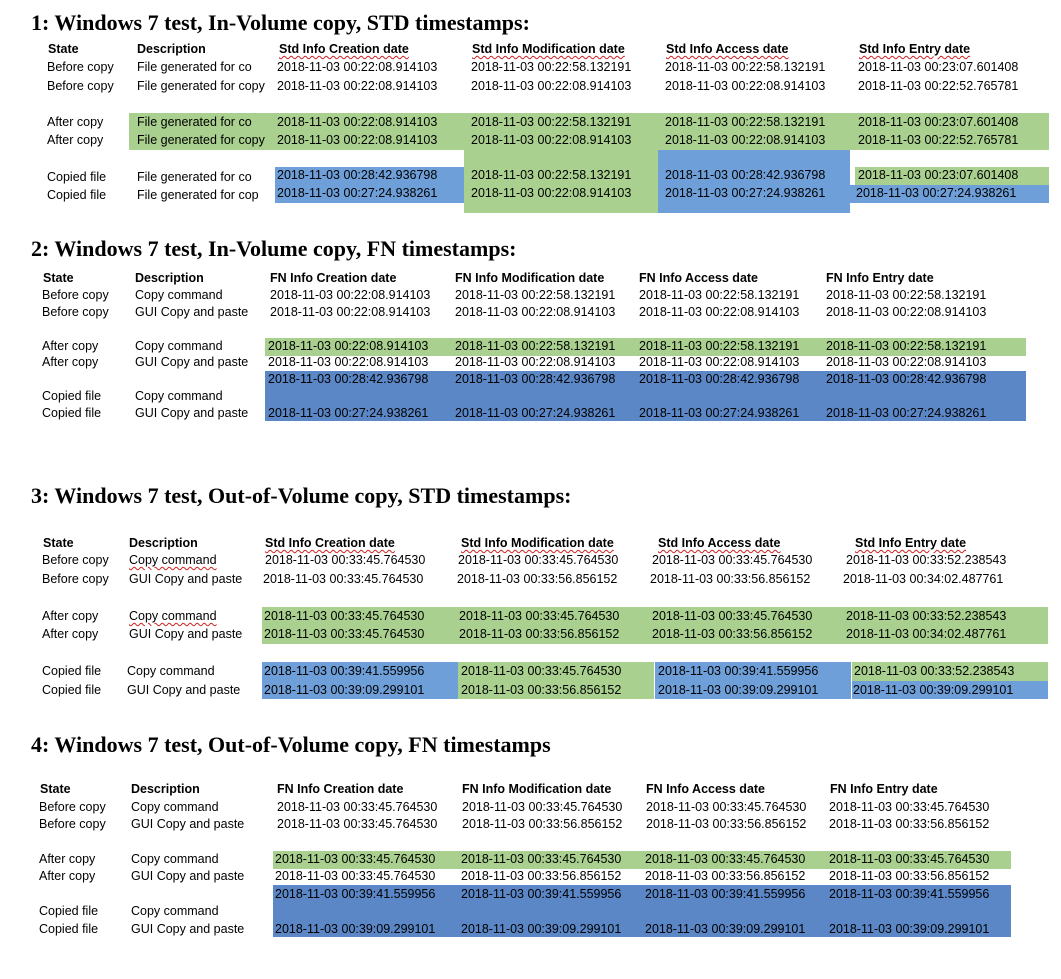 The height and width of the screenshot is (979, 1061). Describe the element at coordinates (909, 859) in the screenshot. I see `cell-entry: 2018-11-03 00:33:45.764530` at that location.